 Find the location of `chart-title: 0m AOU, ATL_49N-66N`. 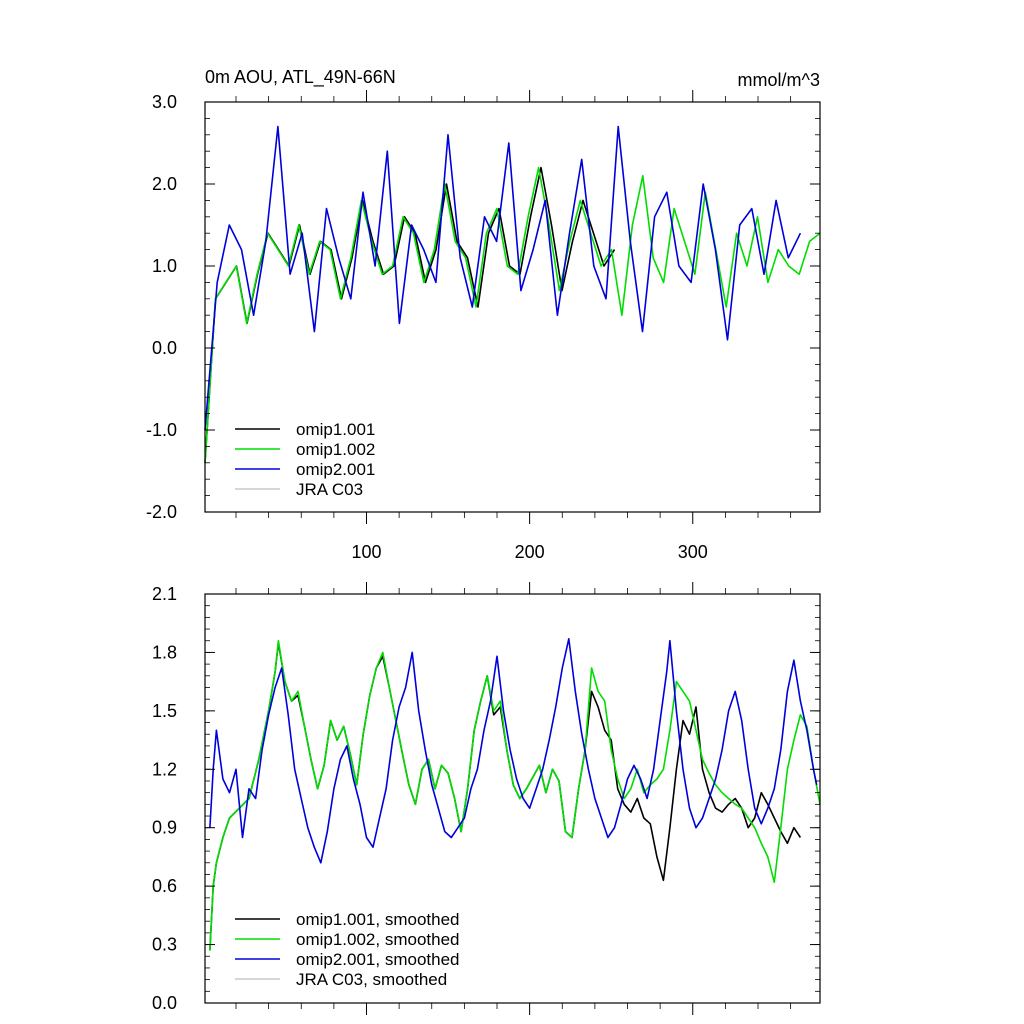

chart-title: 0m AOU, ATL_49N-66N is located at coordinates (300, 77).